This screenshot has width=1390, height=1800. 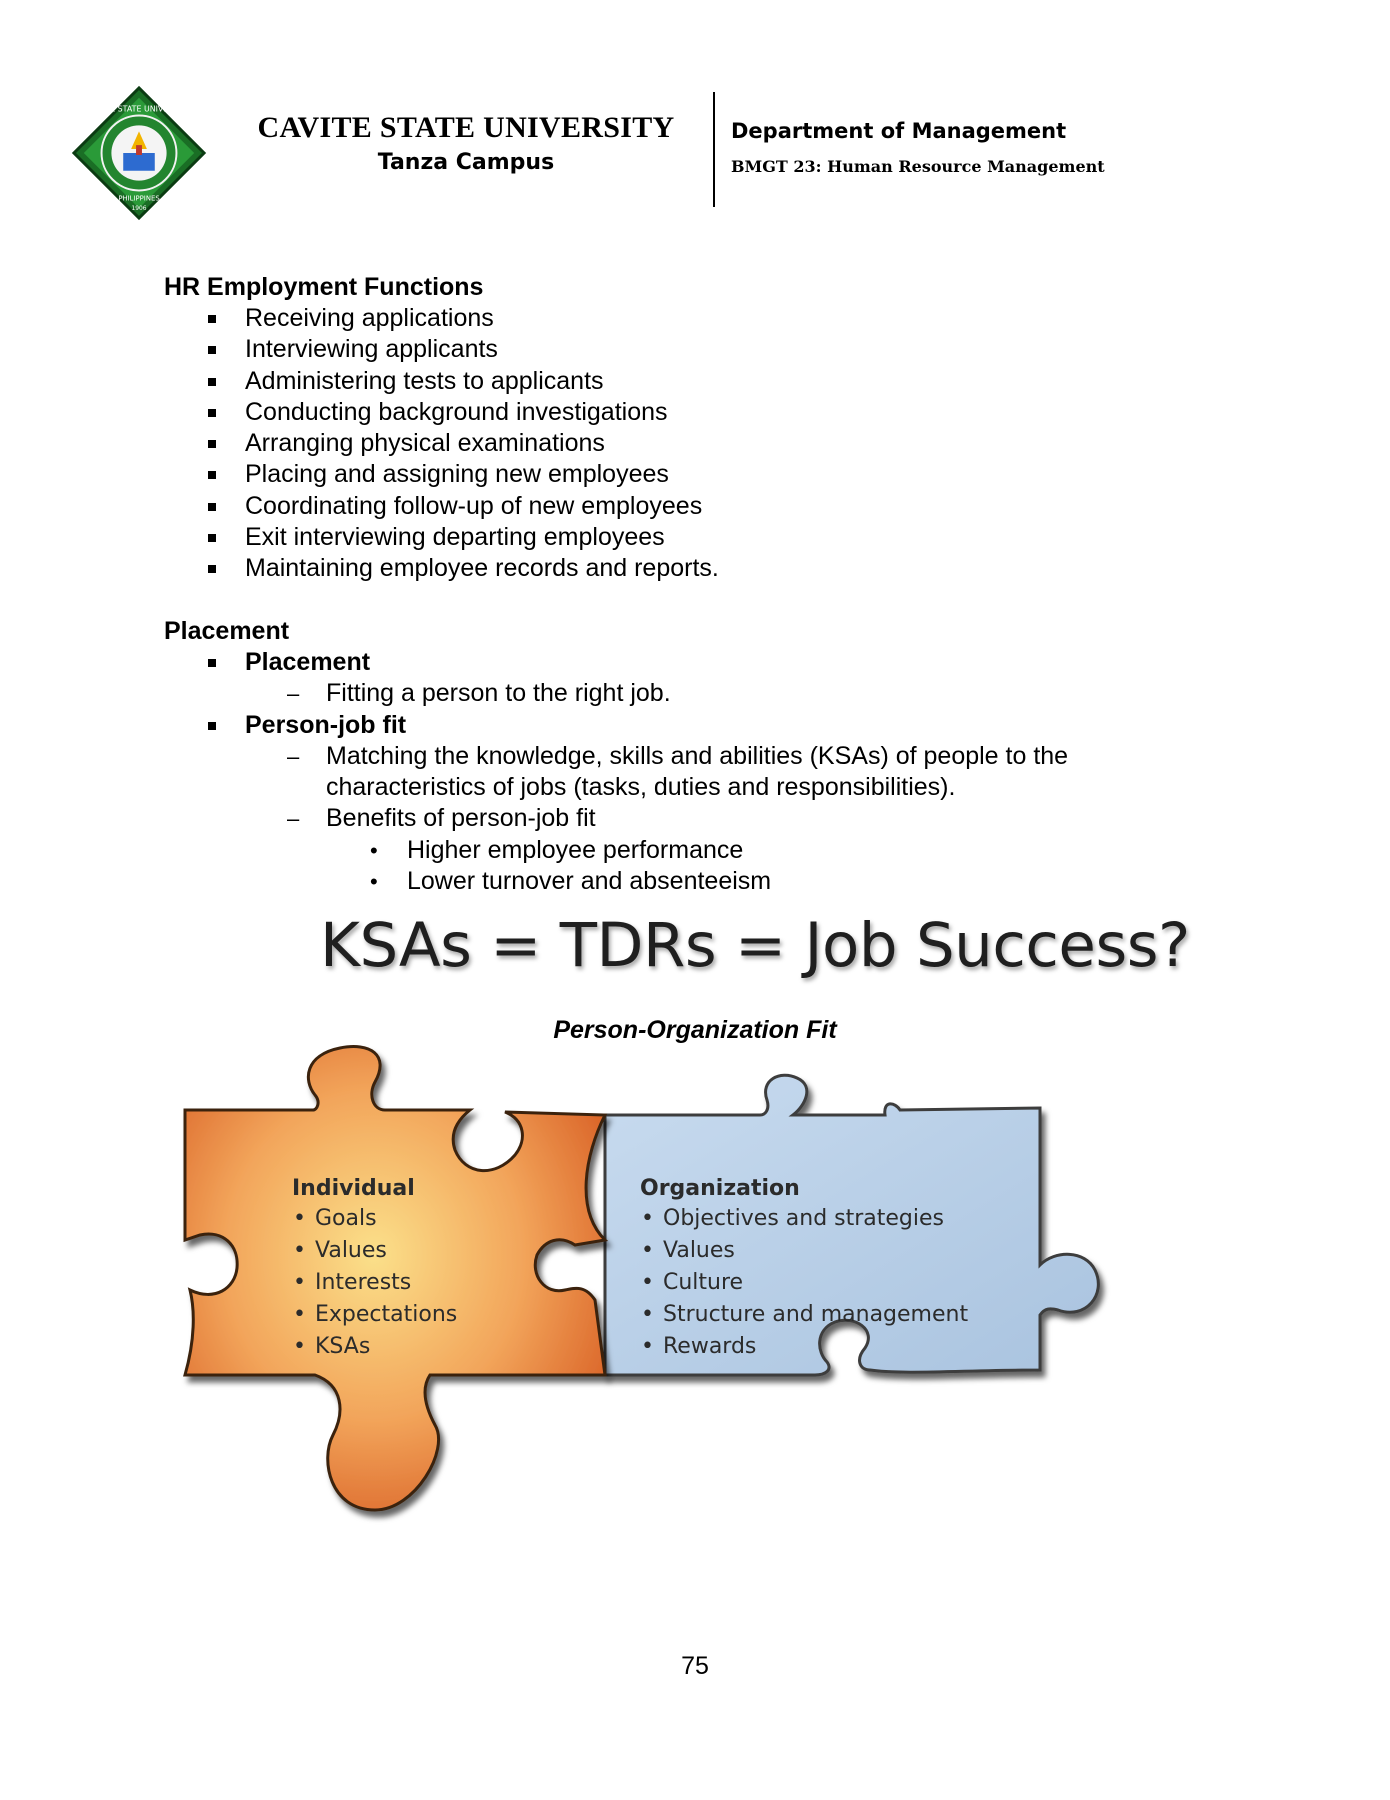 I want to click on placement-sublist-wrap: Fitting a person to the right job., so click(x=695, y=694).